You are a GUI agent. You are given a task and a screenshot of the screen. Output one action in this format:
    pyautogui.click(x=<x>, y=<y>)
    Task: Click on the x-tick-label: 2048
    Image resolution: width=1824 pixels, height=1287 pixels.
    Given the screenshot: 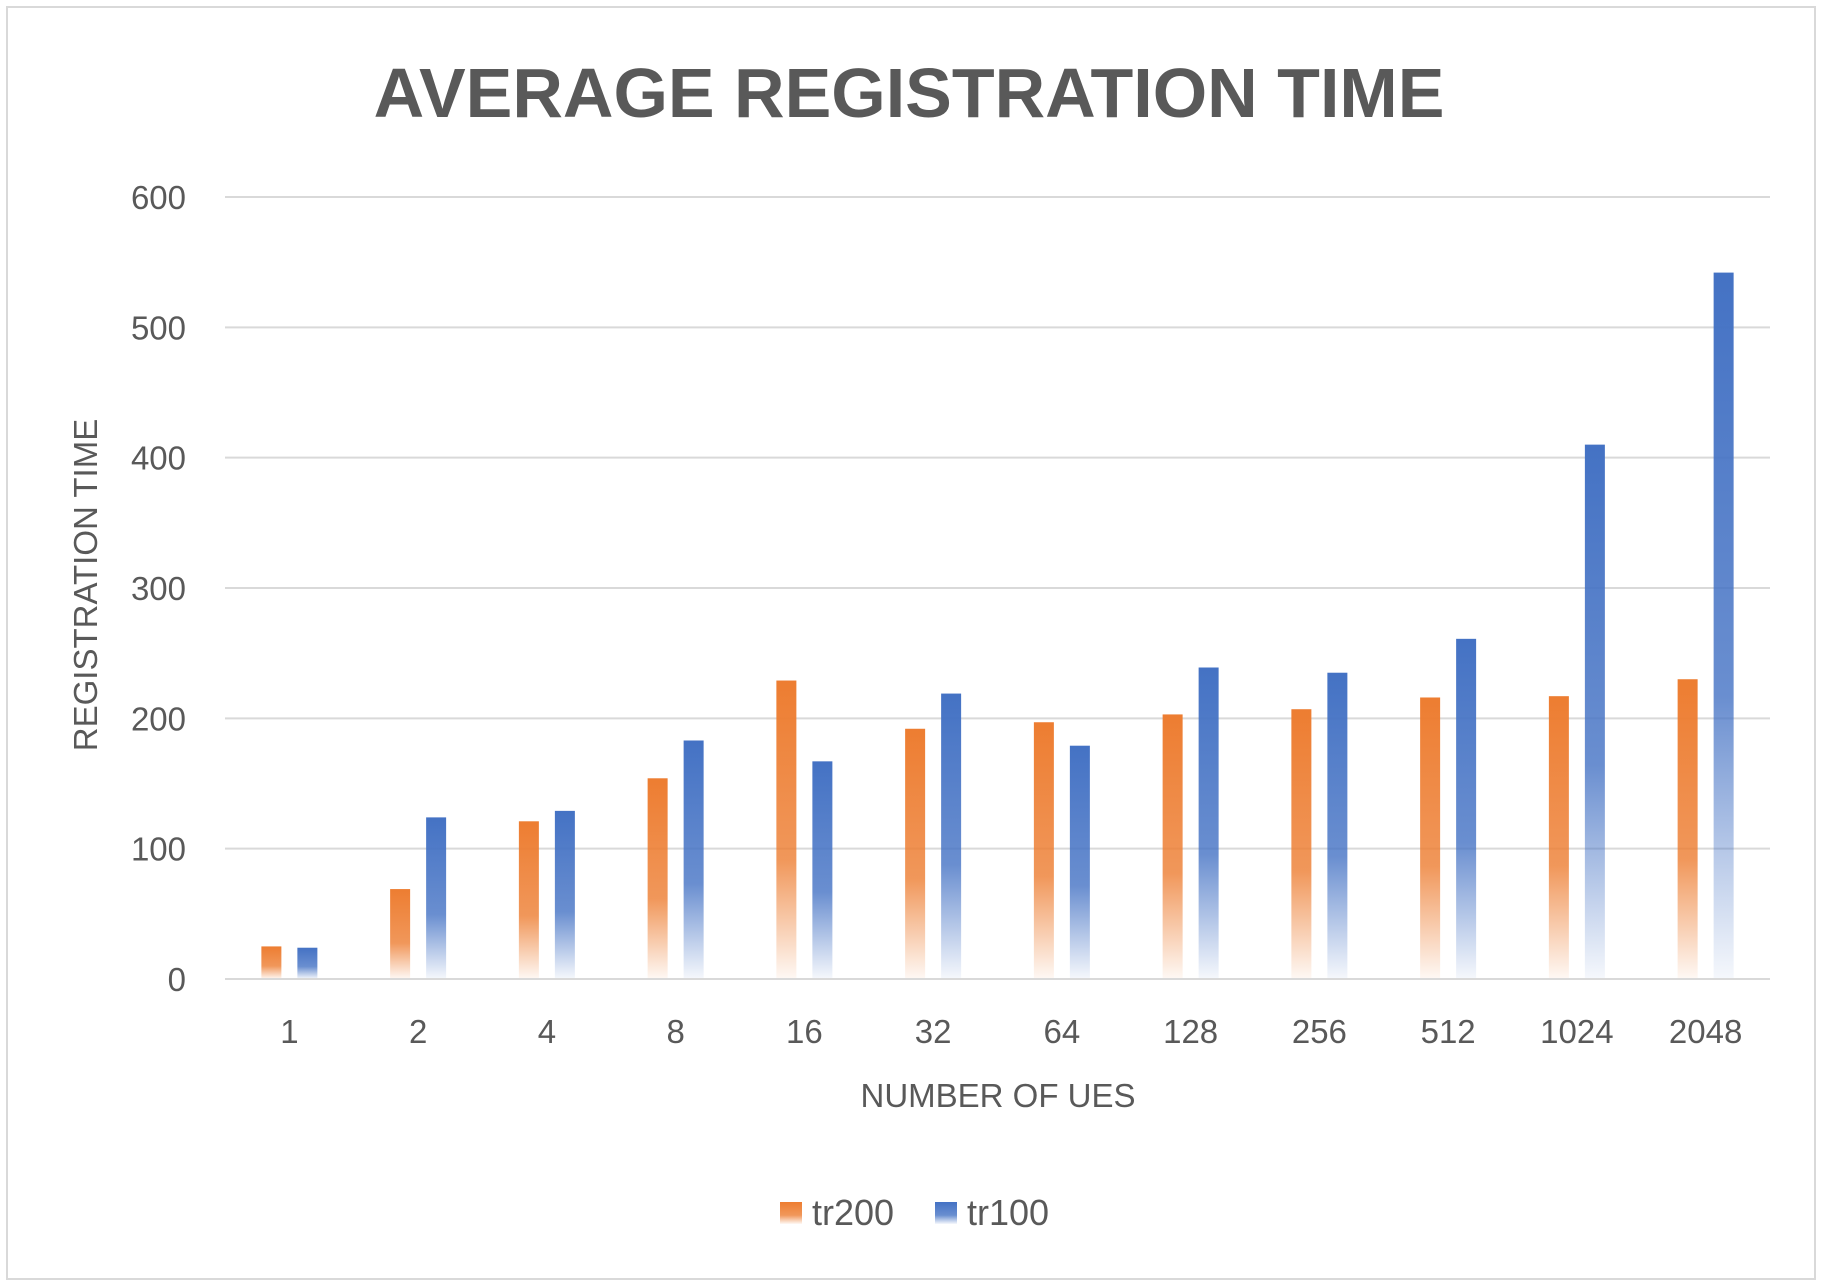 What is the action you would take?
    pyautogui.click(x=1705, y=1031)
    